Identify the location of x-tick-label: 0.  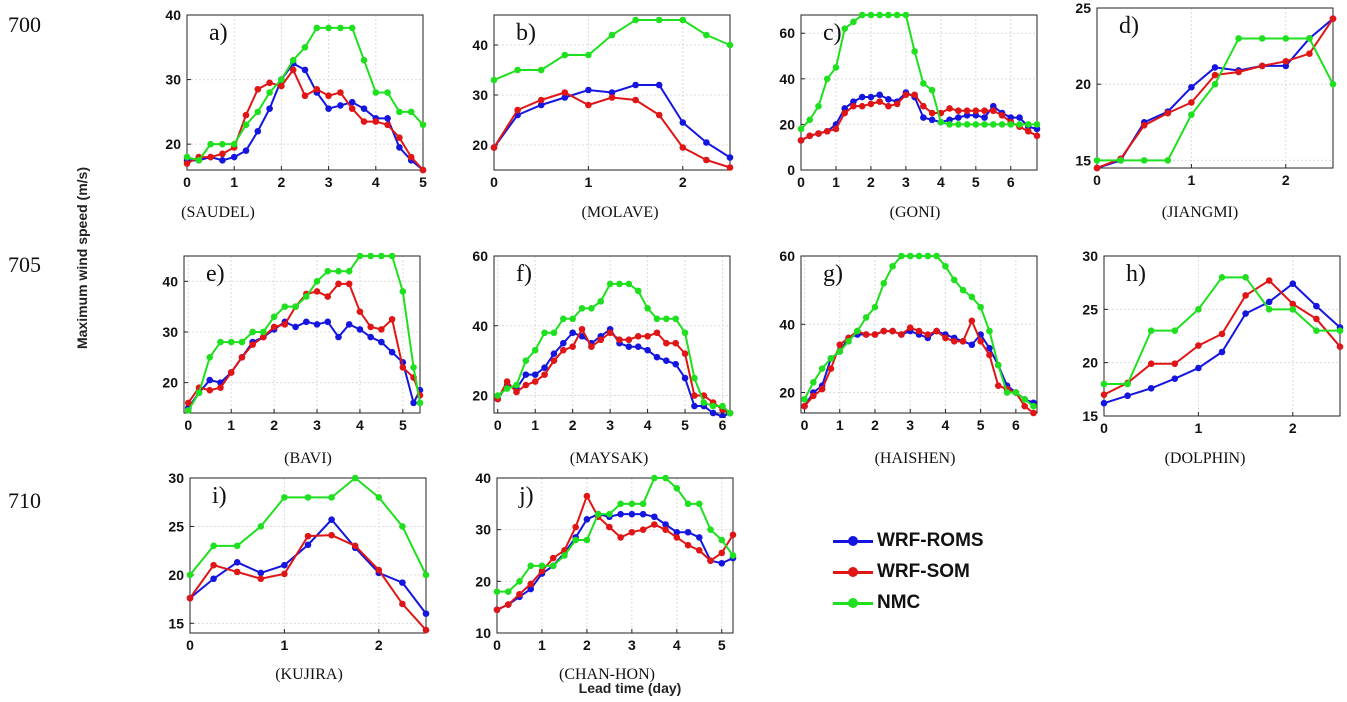
(187, 182).